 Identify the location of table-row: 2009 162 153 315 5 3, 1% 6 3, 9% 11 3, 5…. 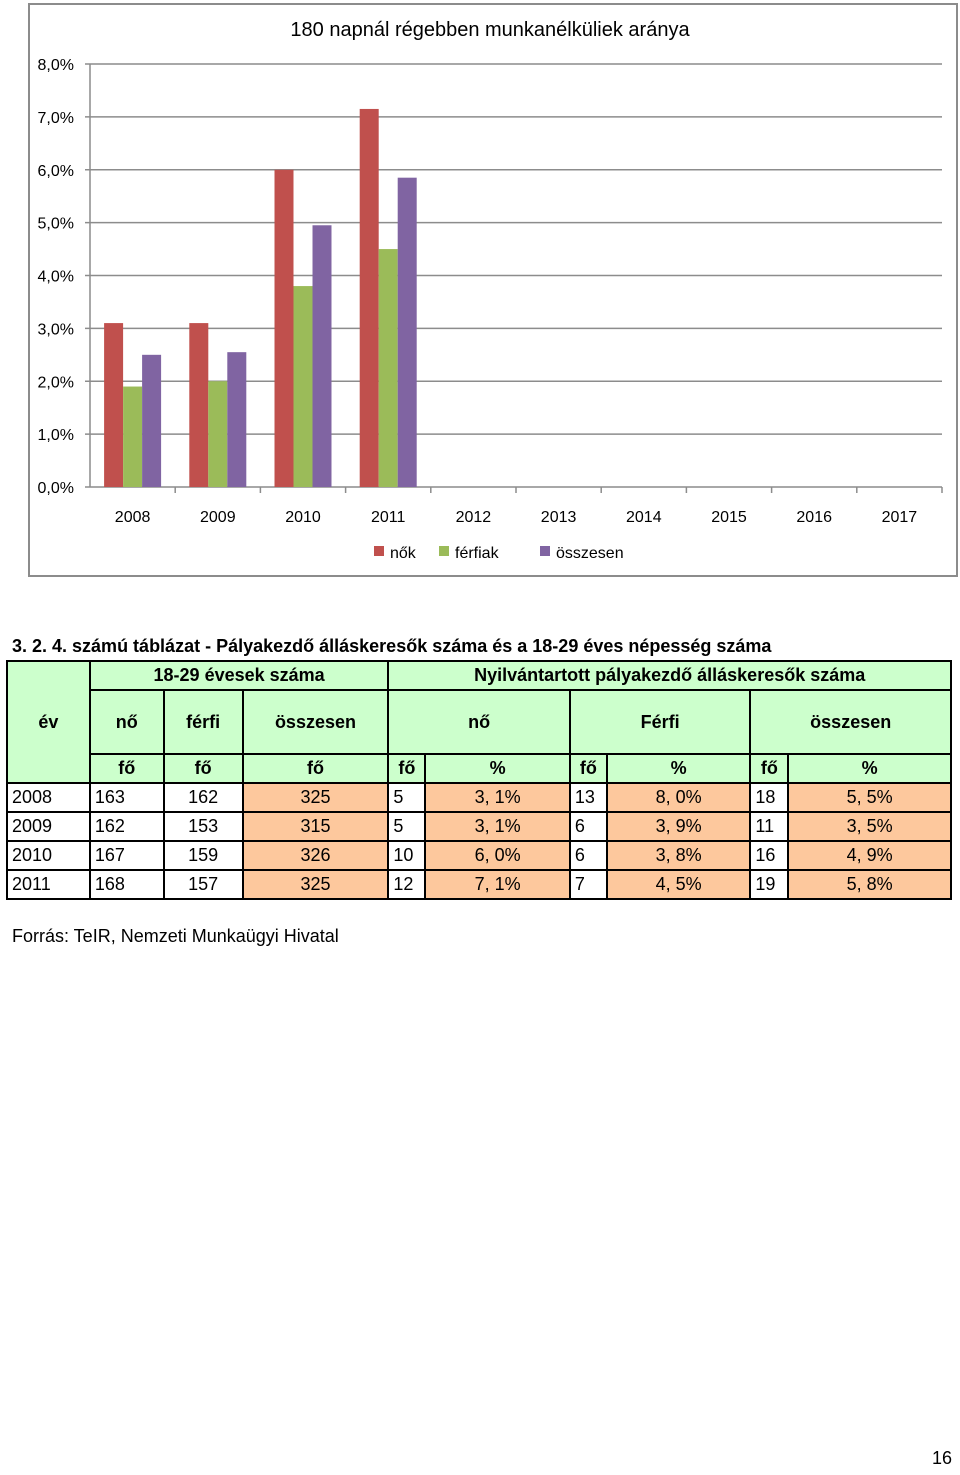
(479, 826).